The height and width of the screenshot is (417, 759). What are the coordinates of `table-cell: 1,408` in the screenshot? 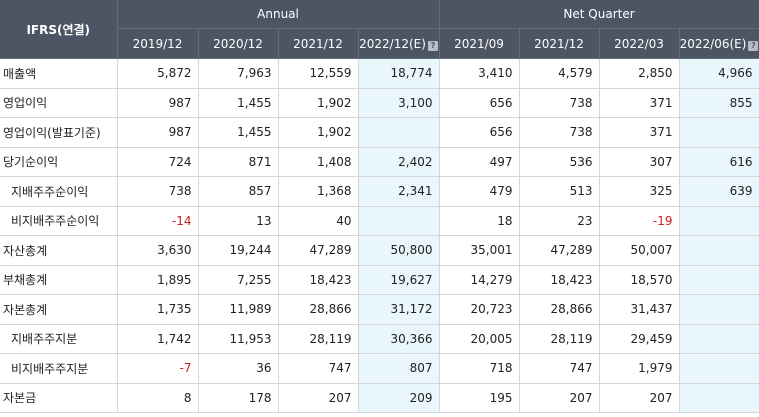 It's located at (318, 162).